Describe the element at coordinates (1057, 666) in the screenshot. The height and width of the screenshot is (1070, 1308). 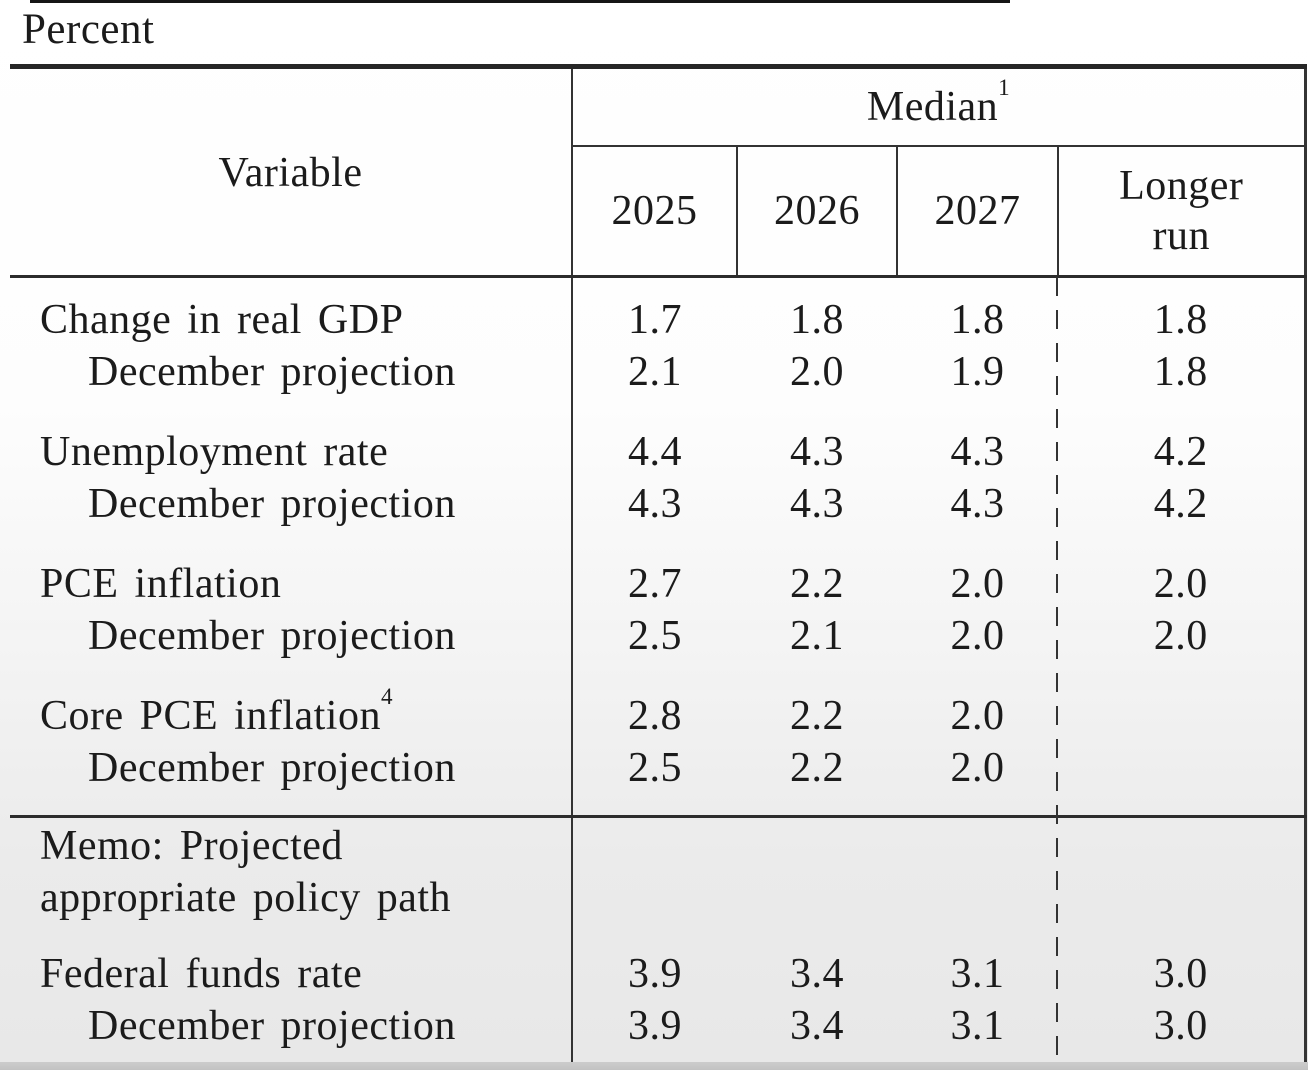
I see `dashed-divider` at that location.